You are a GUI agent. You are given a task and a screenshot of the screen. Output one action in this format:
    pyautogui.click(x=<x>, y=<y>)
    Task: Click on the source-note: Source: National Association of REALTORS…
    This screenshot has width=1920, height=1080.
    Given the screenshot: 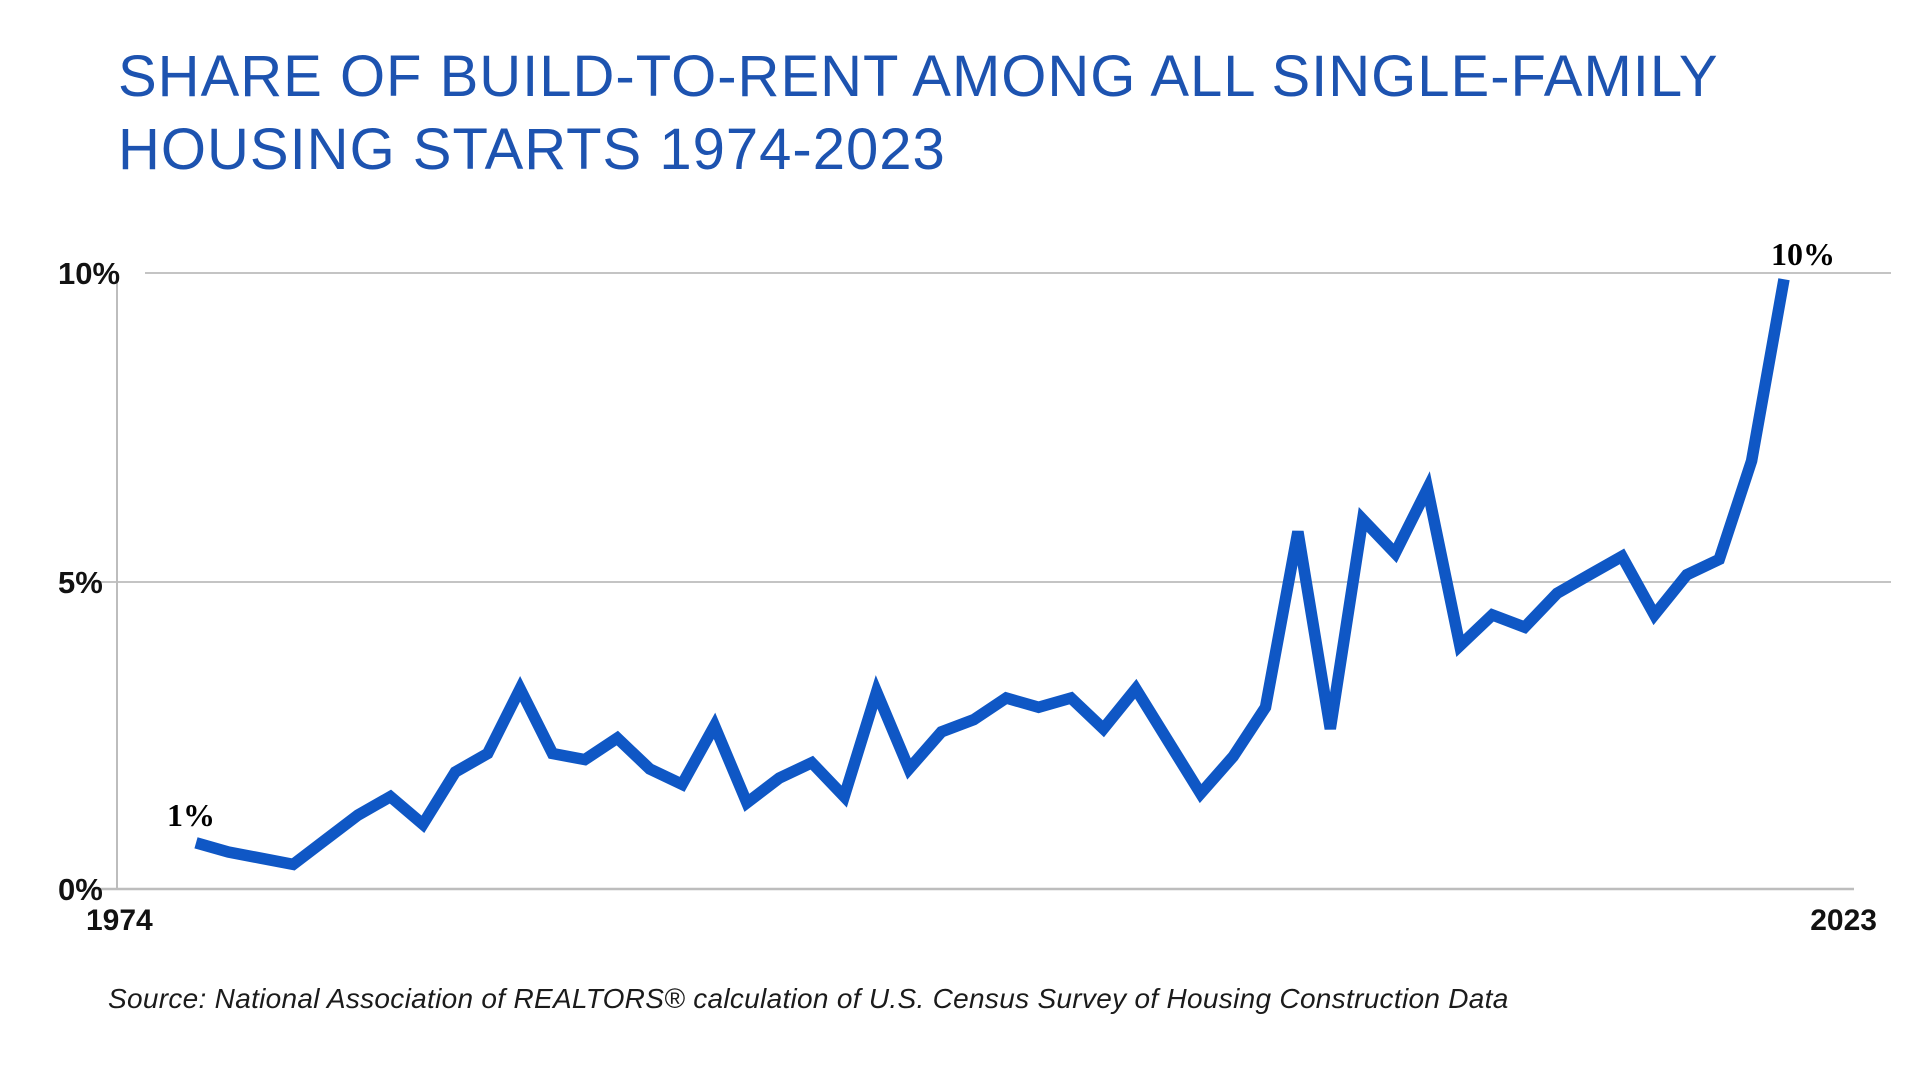 What is the action you would take?
    pyautogui.click(x=808, y=998)
    